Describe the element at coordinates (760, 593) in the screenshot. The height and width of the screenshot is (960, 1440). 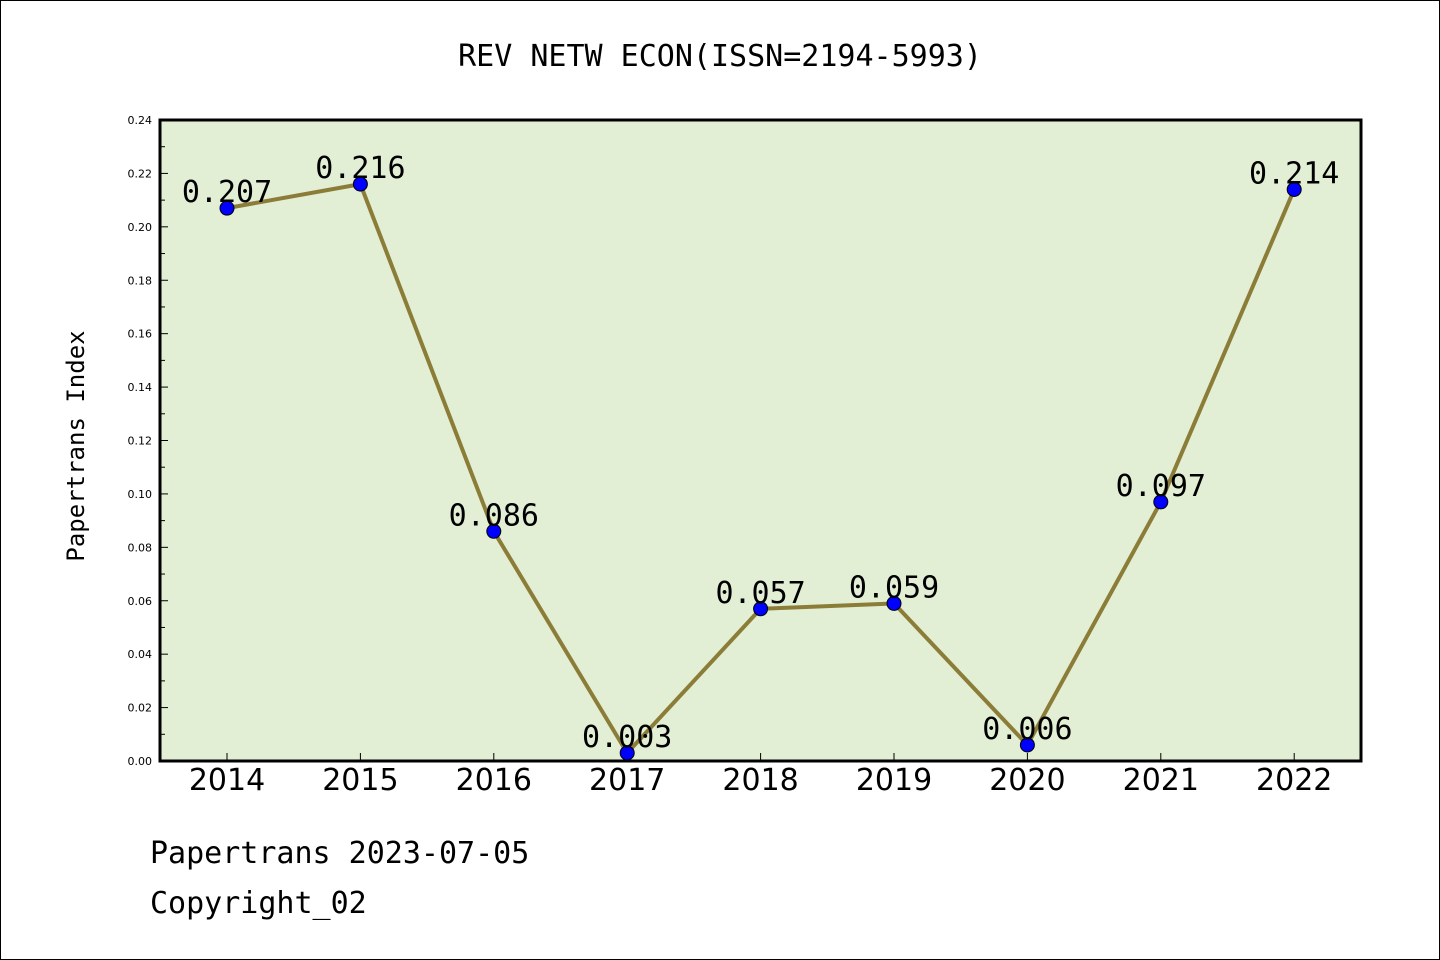
I see `data-label: 0.057` at that location.